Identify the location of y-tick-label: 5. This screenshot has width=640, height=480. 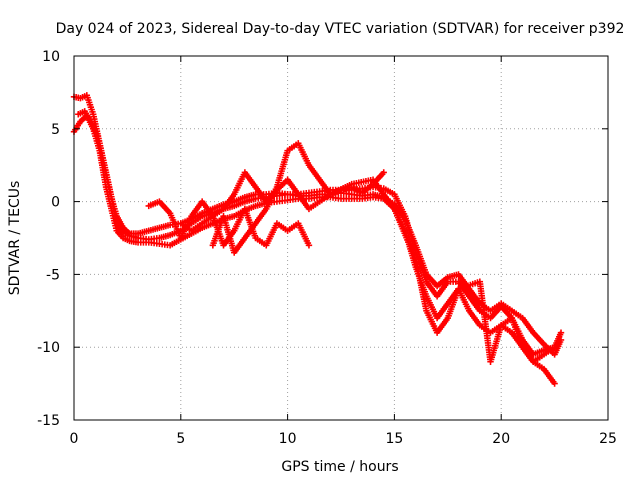
(55, 130).